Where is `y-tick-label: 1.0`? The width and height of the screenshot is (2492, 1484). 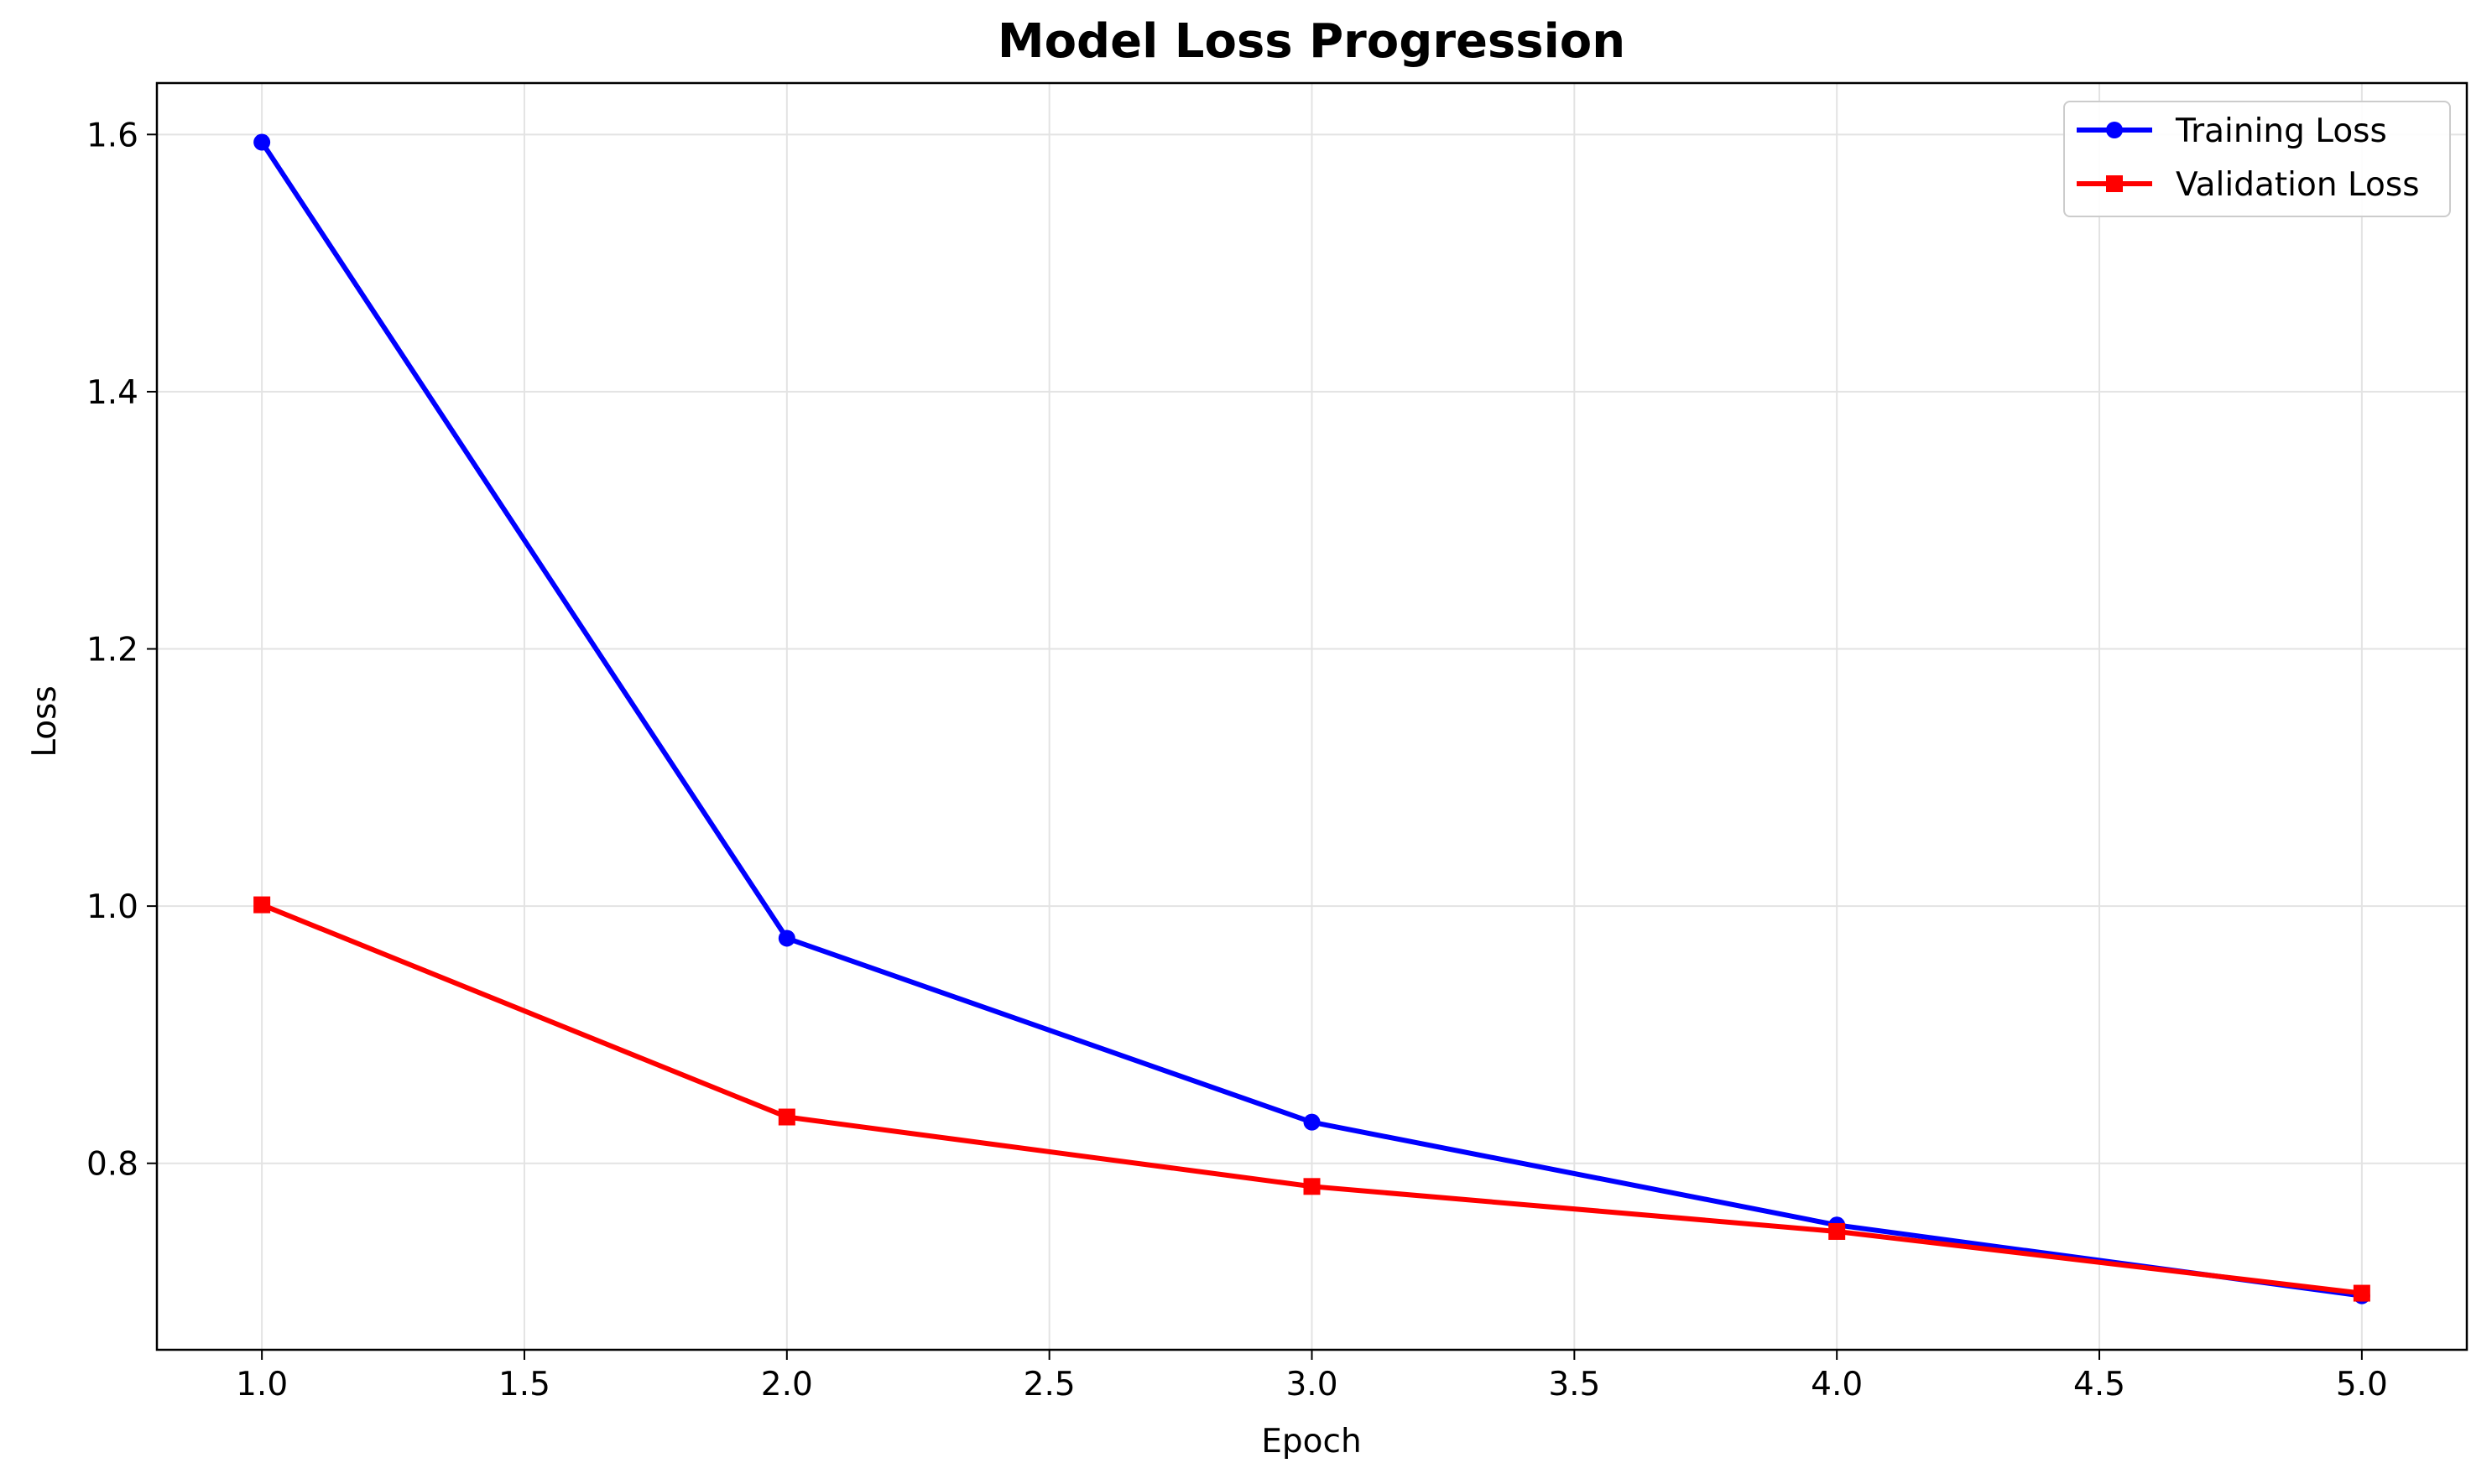
y-tick-label: 1.0 is located at coordinates (112, 907).